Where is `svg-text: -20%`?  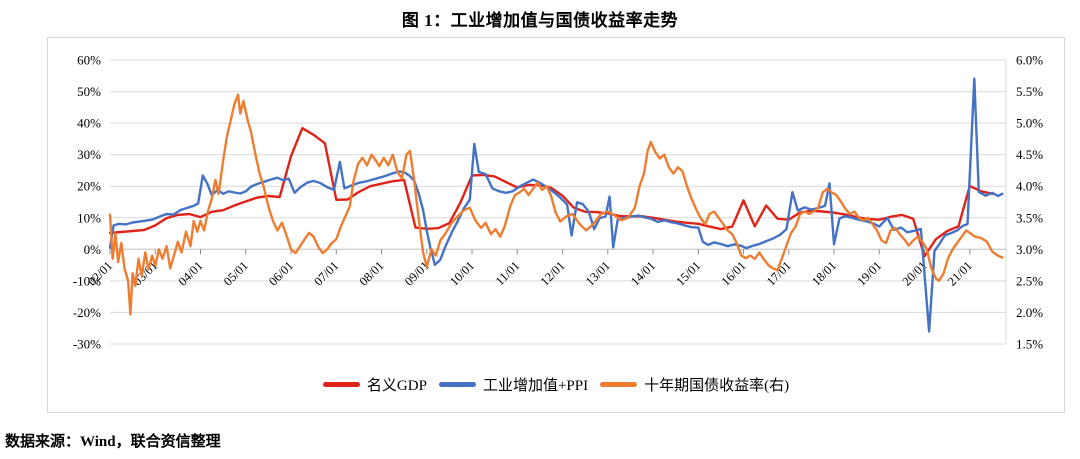
svg-text: -20% is located at coordinates (87, 312).